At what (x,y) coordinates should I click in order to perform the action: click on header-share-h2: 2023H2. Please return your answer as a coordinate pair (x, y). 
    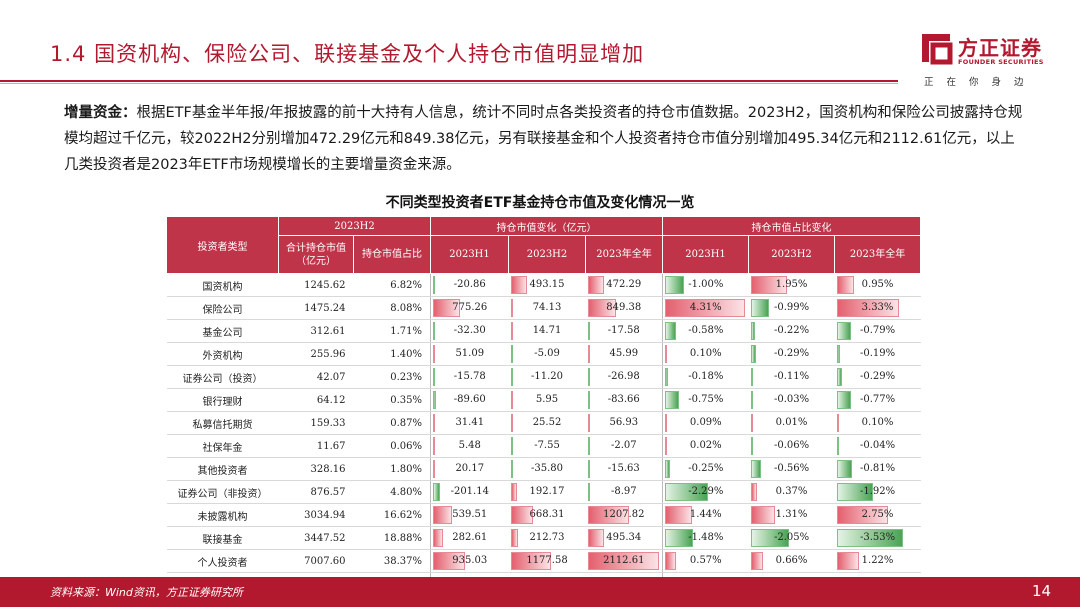
    Looking at the image, I should click on (792, 254).